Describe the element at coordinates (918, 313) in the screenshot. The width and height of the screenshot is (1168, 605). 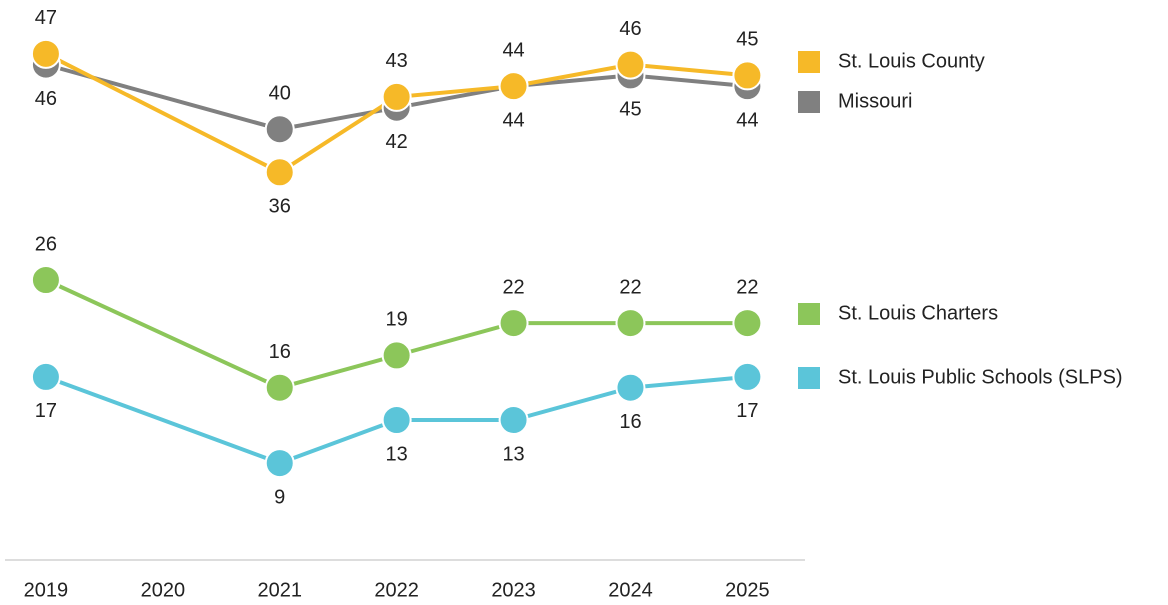
I see `legend-label: St. Louis Charters` at that location.